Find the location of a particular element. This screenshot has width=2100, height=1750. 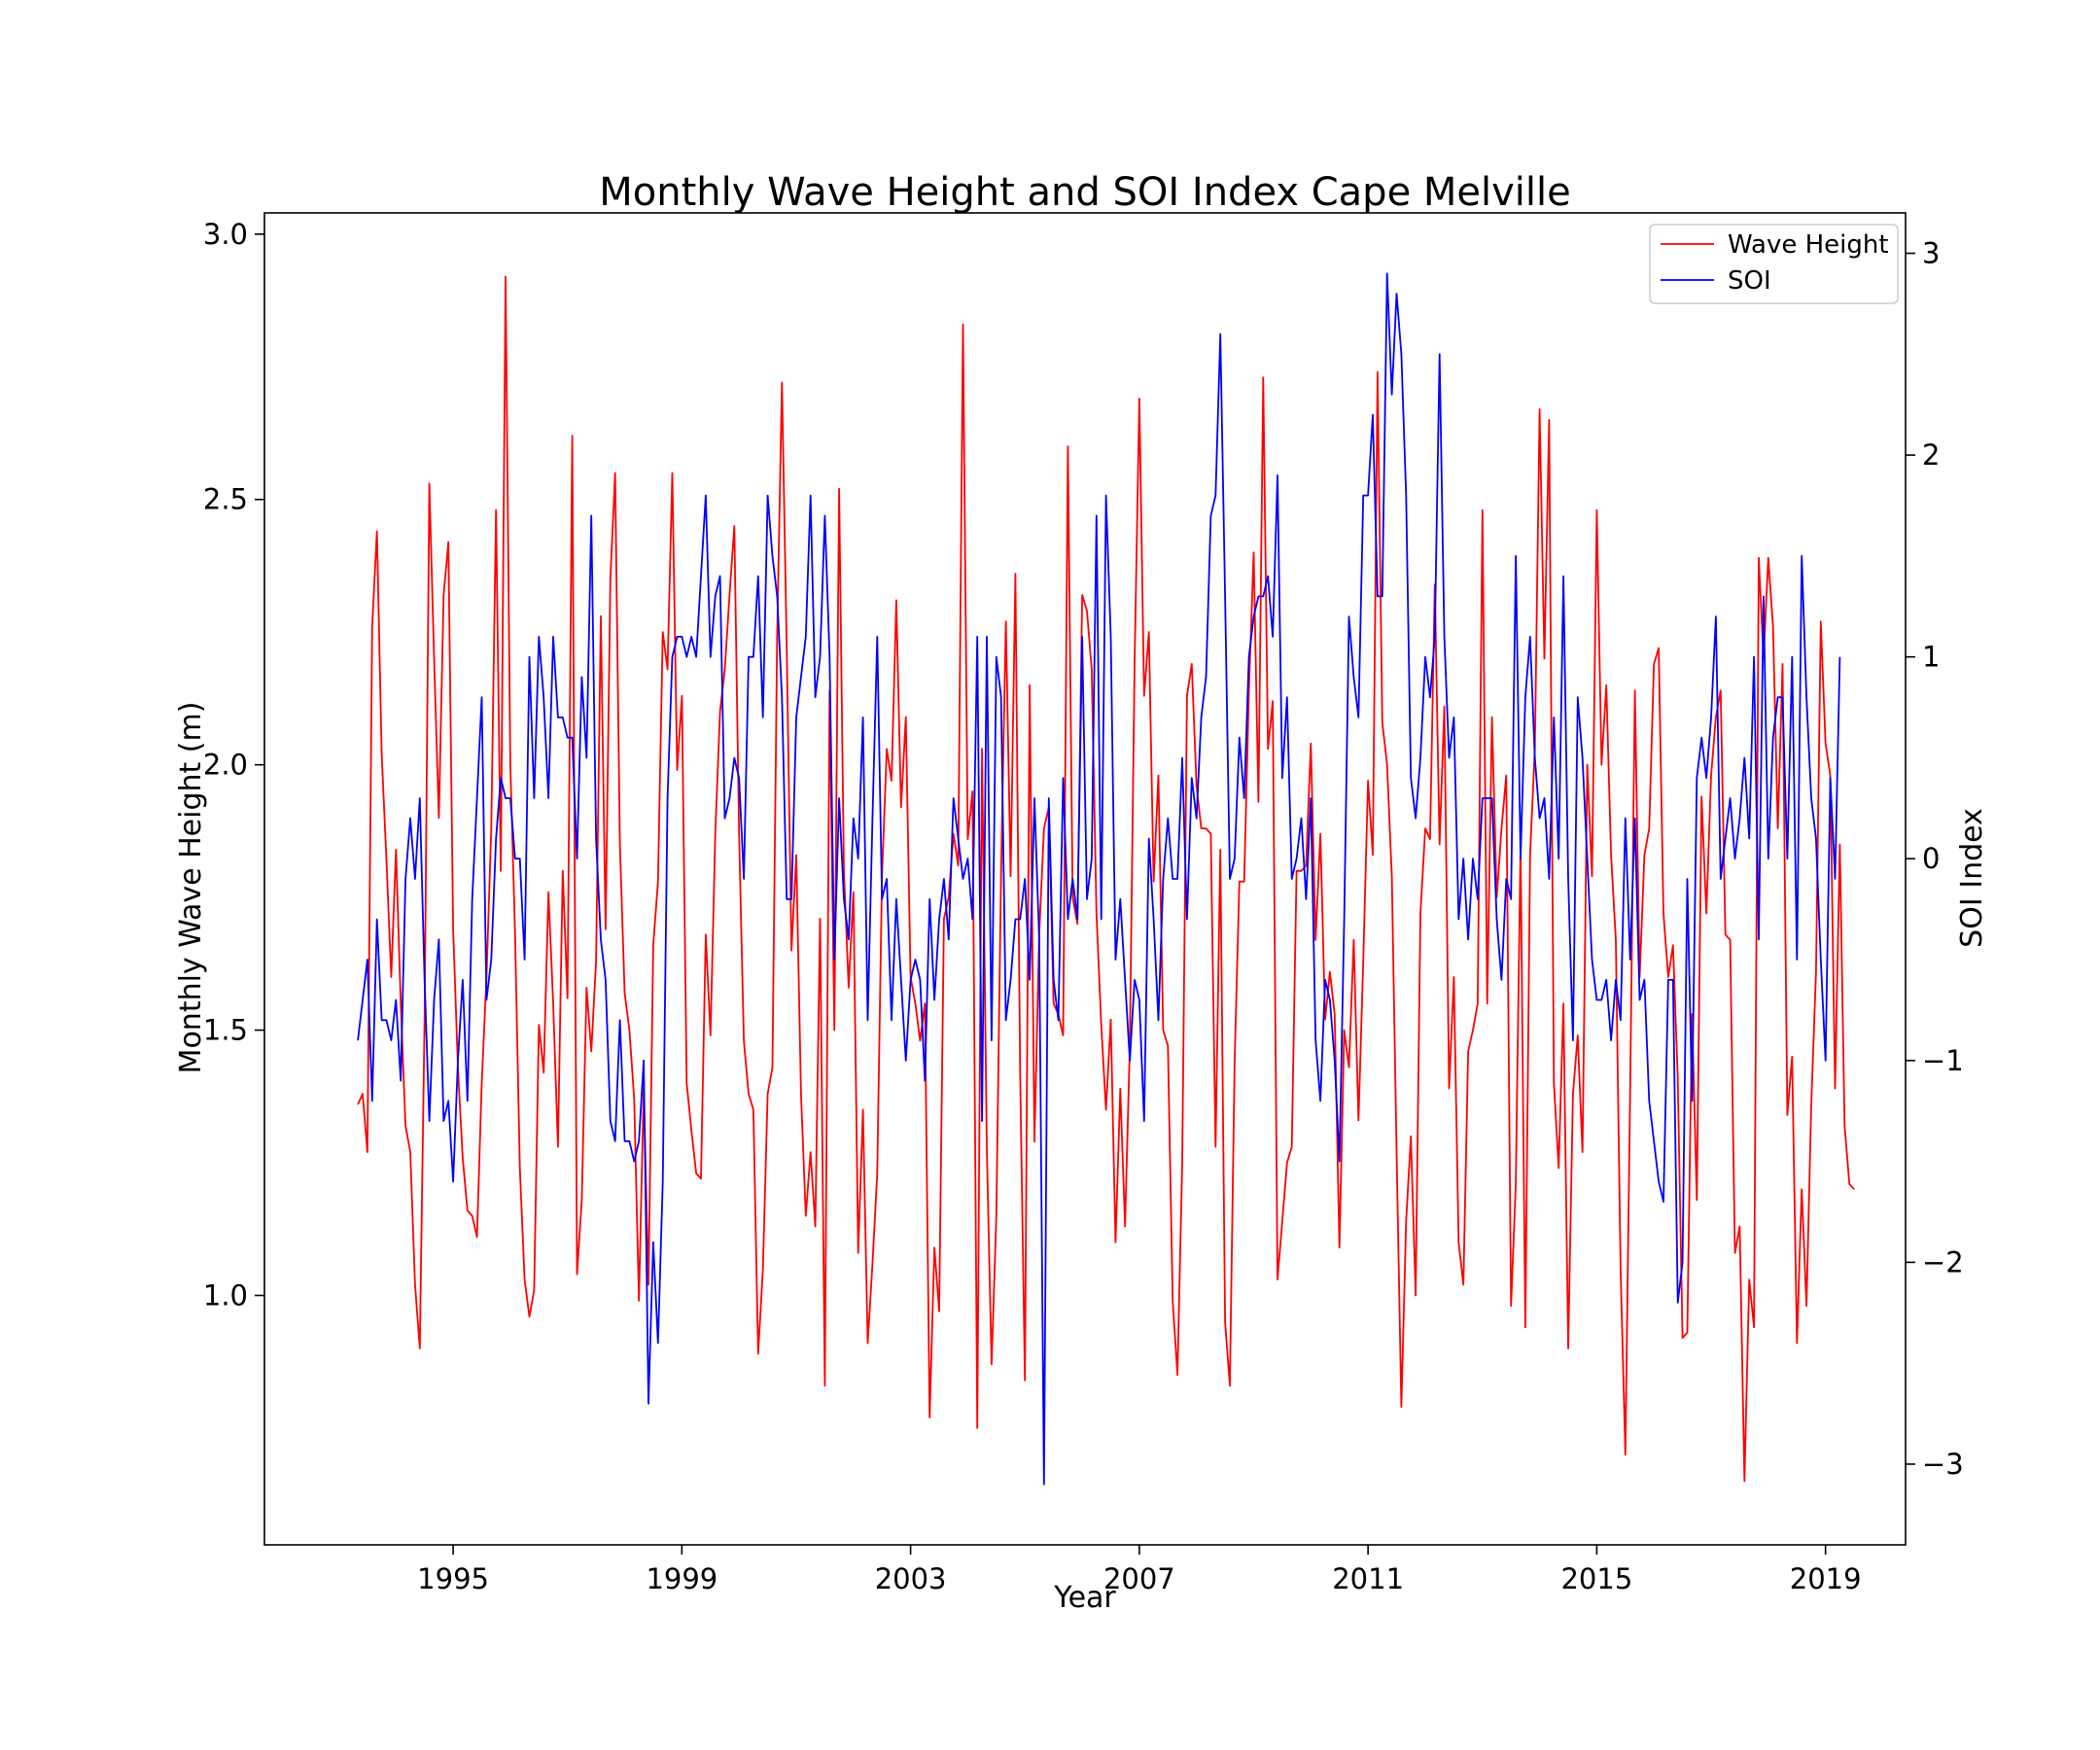

x-axis-label: Year is located at coordinates (1084, 1598).